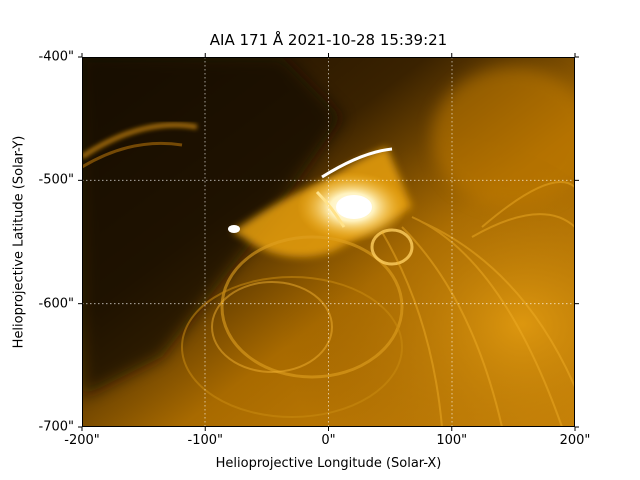 Image resolution: width=640 pixels, height=480 pixels. What do you see at coordinates (82, 440) in the screenshot?
I see `x-tick-label: -200"` at bounding box center [82, 440].